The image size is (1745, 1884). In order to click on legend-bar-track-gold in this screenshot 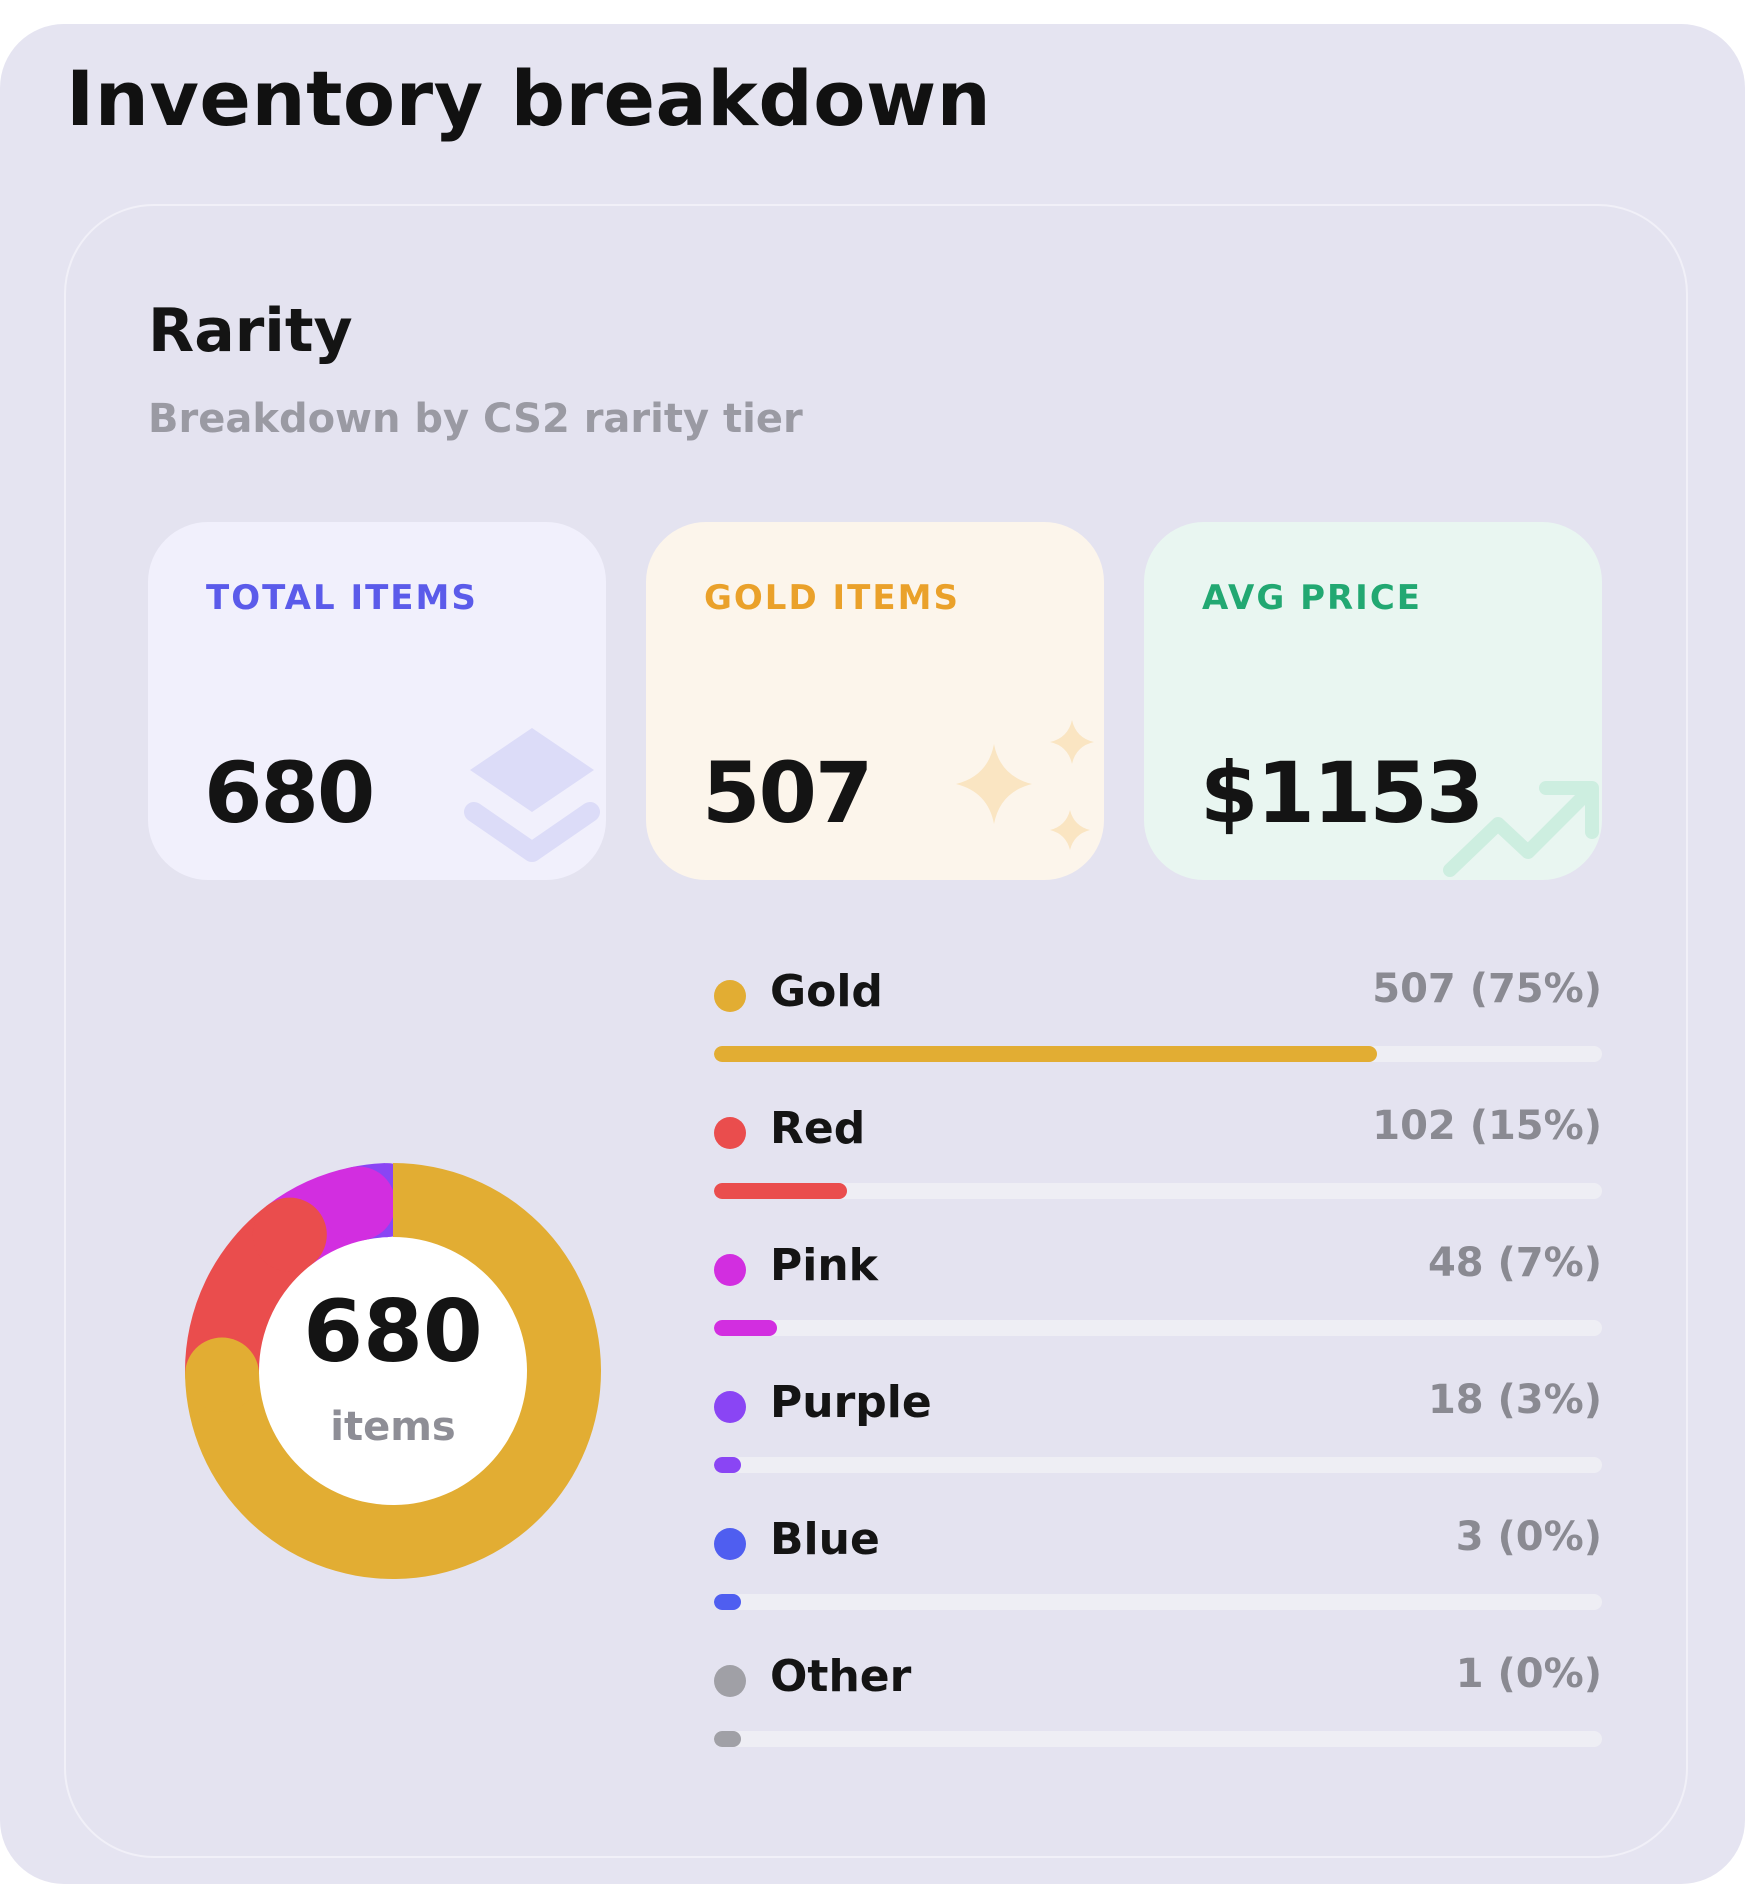, I will do `click(1158, 1054)`.